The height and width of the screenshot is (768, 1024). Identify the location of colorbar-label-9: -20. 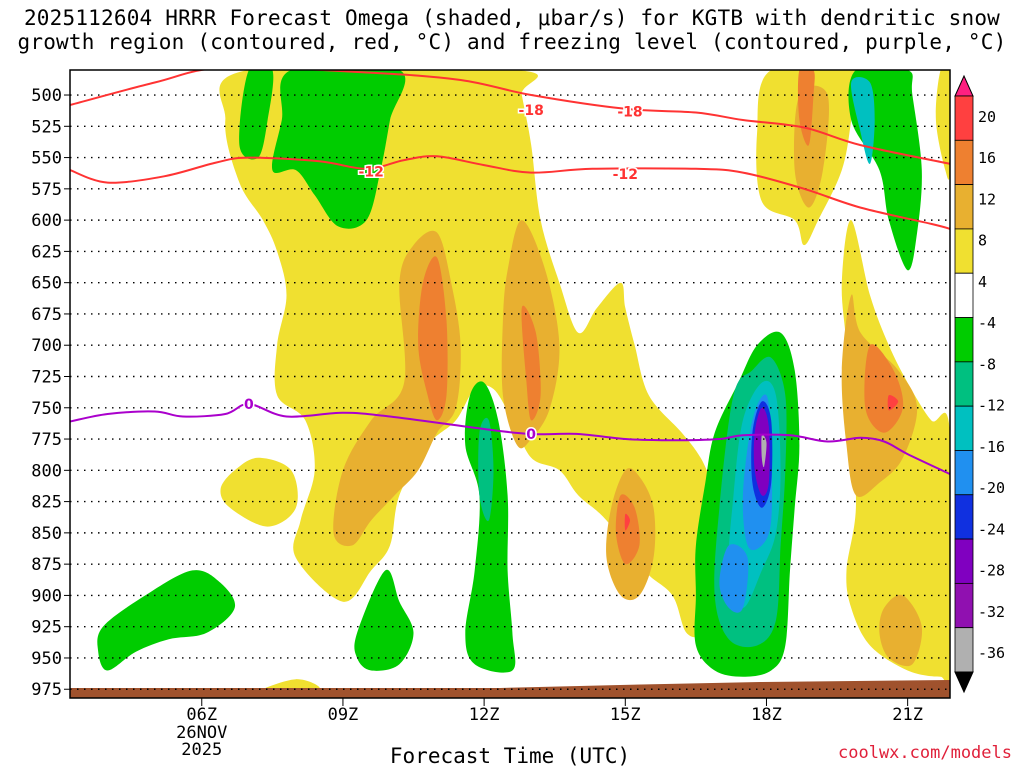
(991, 488).